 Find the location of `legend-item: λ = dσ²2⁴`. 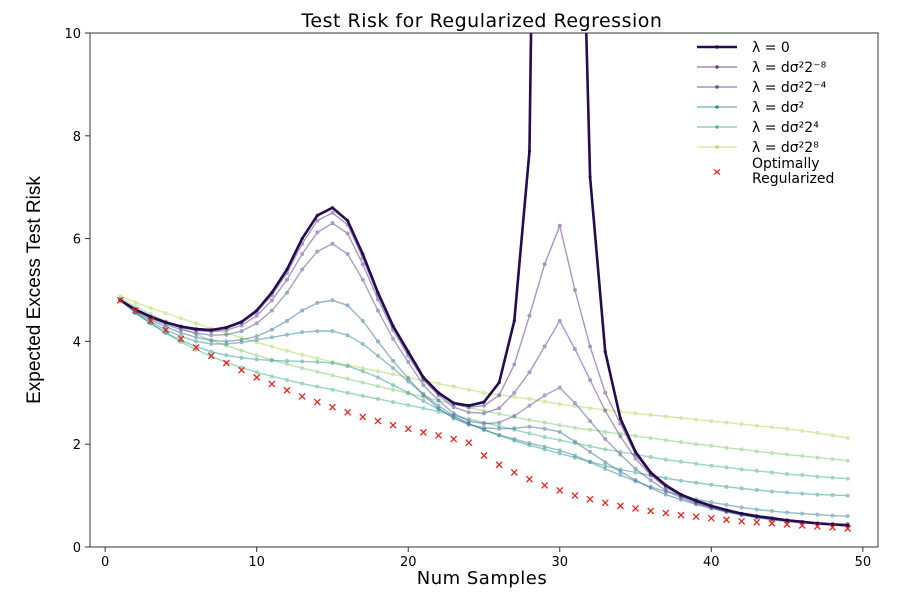

legend-item: λ = dσ²2⁴ is located at coordinates (758, 128).